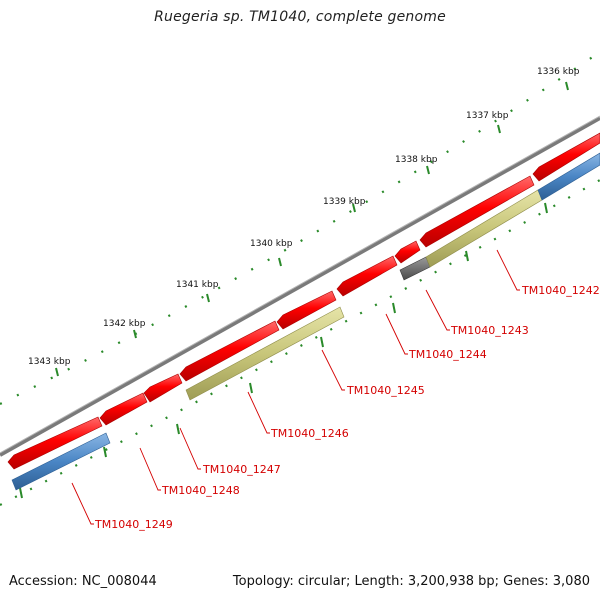 This screenshot has height=600, width=600. Describe the element at coordinates (197, 285) in the screenshot. I see `kbp-label-1341: 1341 kbp` at that location.